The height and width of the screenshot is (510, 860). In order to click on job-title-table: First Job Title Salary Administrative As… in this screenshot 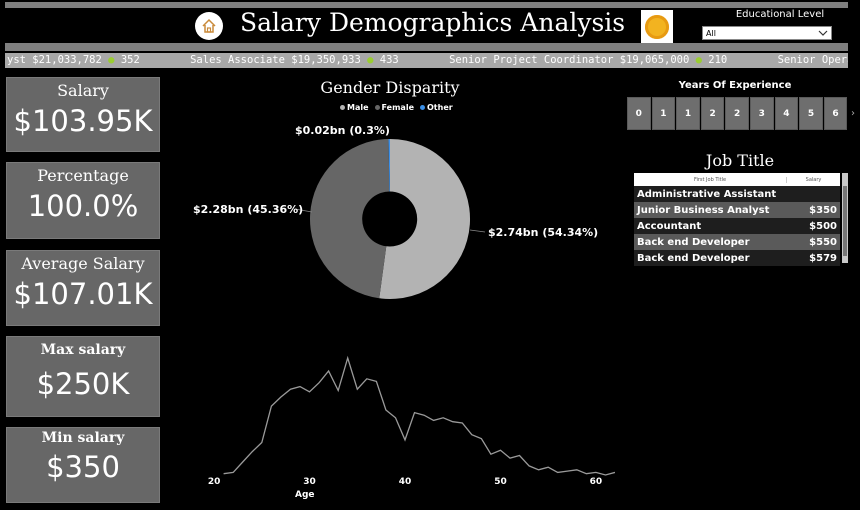, I will do `click(737, 219)`.